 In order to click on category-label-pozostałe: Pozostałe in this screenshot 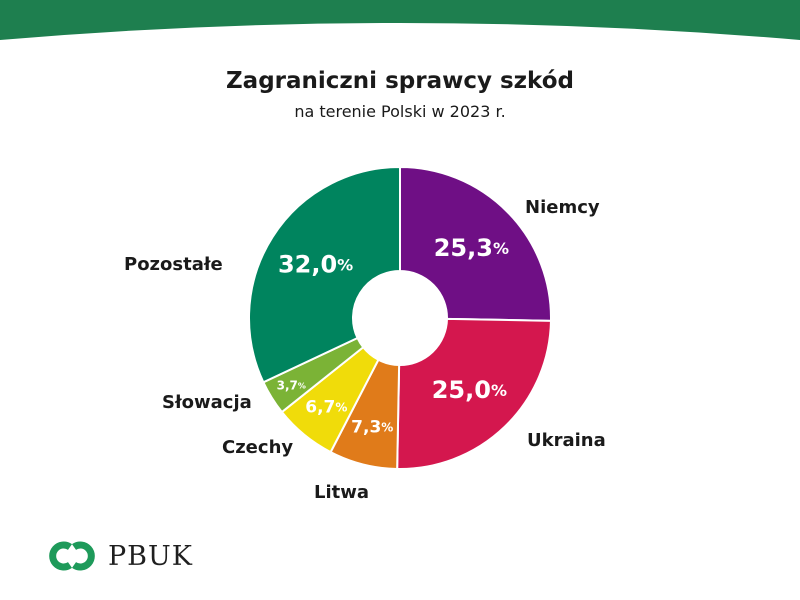, I will do `click(173, 264)`.